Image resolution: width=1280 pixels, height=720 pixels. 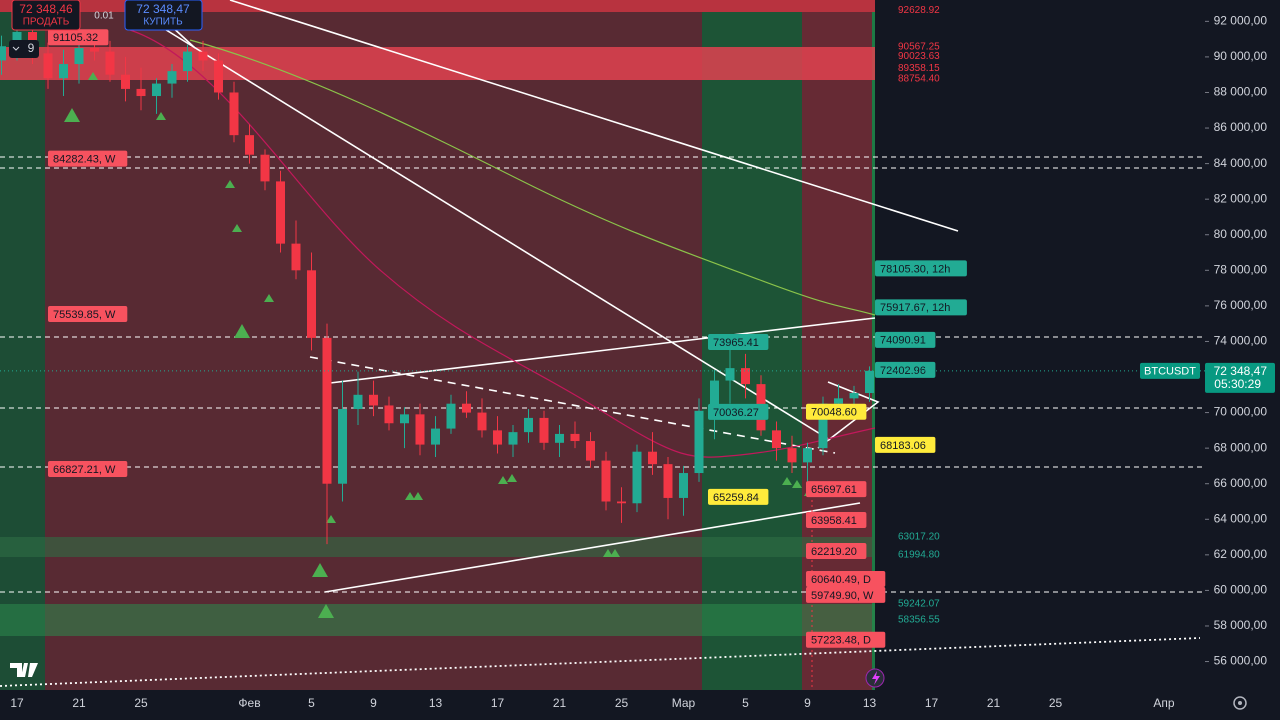 What do you see at coordinates (1170, 370) in the screenshot?
I see `symbol-tag` at bounding box center [1170, 370].